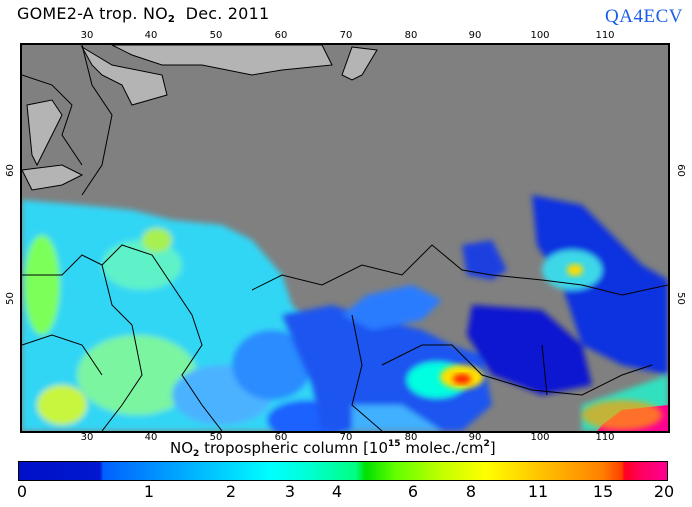  What do you see at coordinates (124, 75) in the screenshot?
I see `white-sea-icon` at bounding box center [124, 75].